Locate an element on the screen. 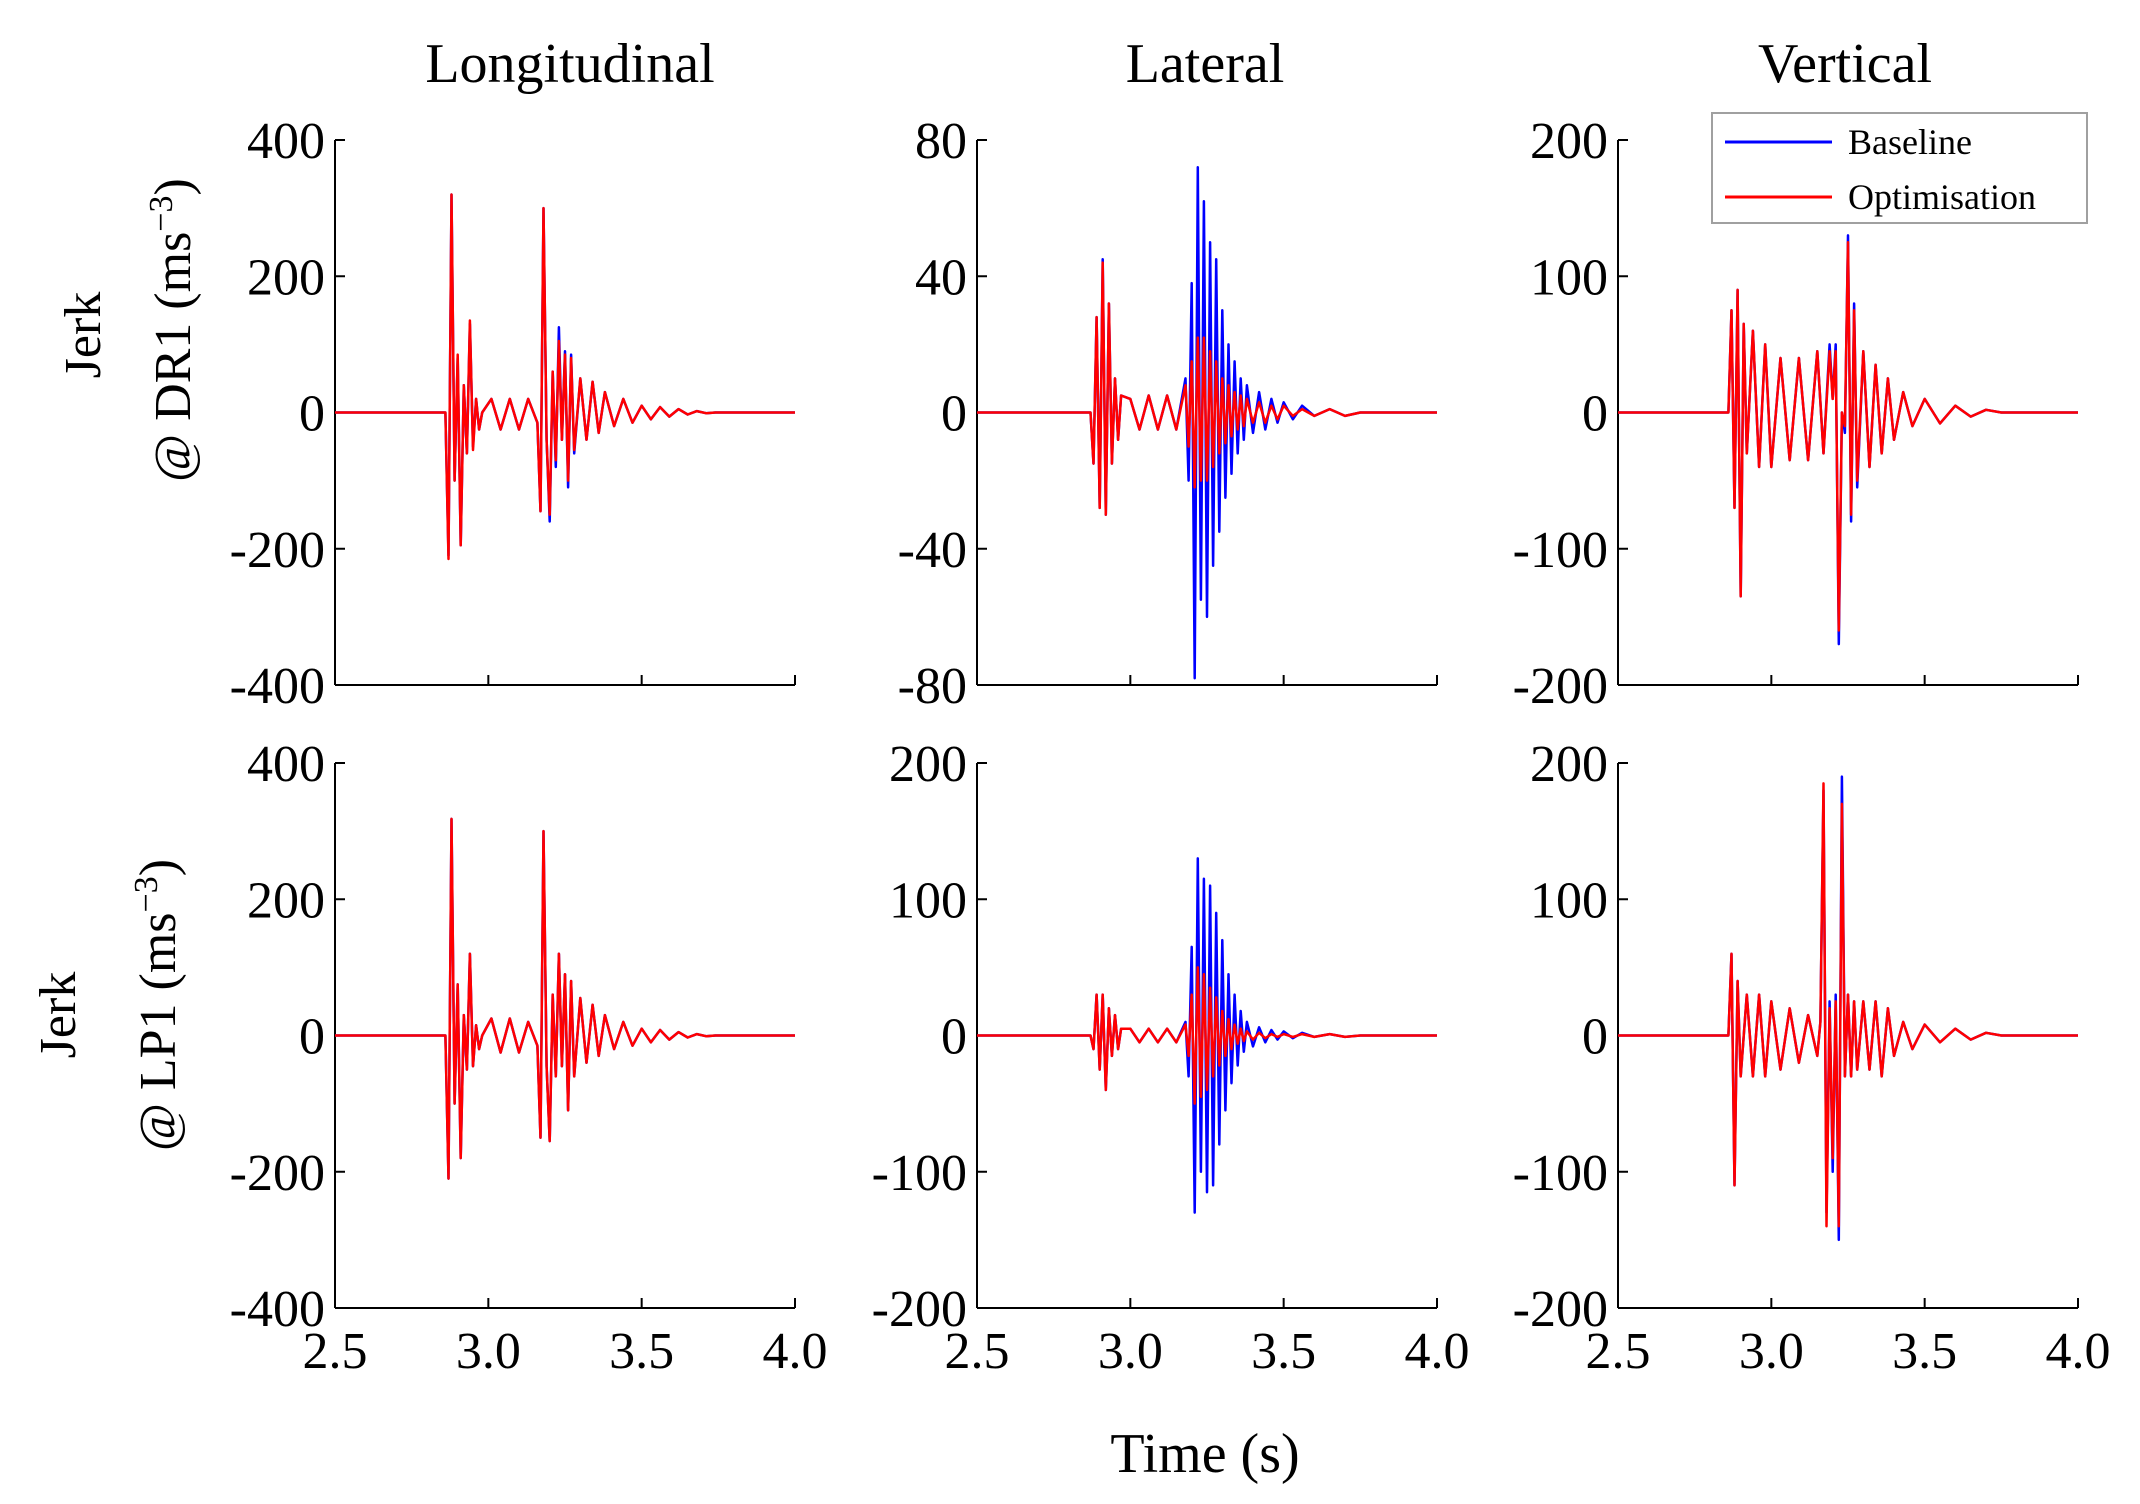 This screenshot has height=1504, width=2140. y-tick-label: 40 is located at coordinates (941, 277).